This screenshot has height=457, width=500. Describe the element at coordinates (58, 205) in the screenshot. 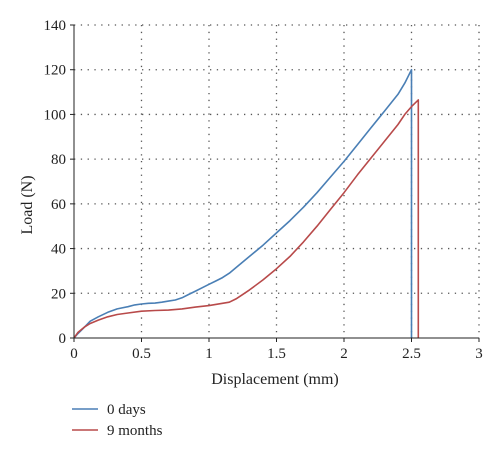

I see `y-tick-label: 60` at that location.